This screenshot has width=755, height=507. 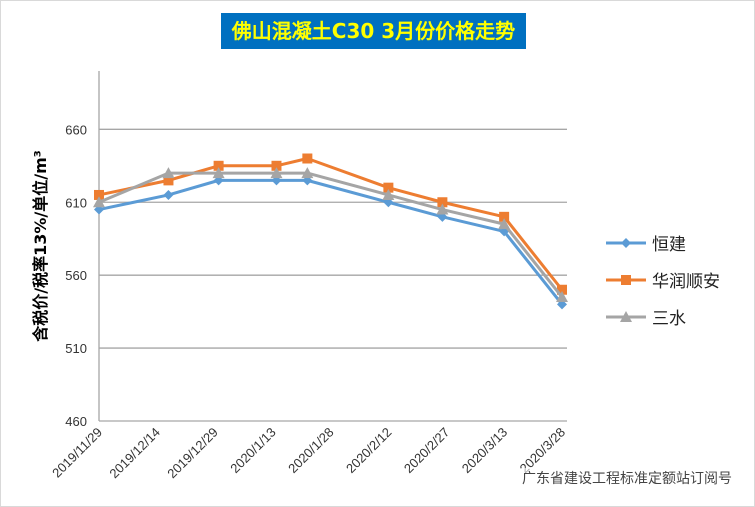 What do you see at coordinates (686, 282) in the screenshot?
I see `legend-label: 华润顺安` at bounding box center [686, 282].